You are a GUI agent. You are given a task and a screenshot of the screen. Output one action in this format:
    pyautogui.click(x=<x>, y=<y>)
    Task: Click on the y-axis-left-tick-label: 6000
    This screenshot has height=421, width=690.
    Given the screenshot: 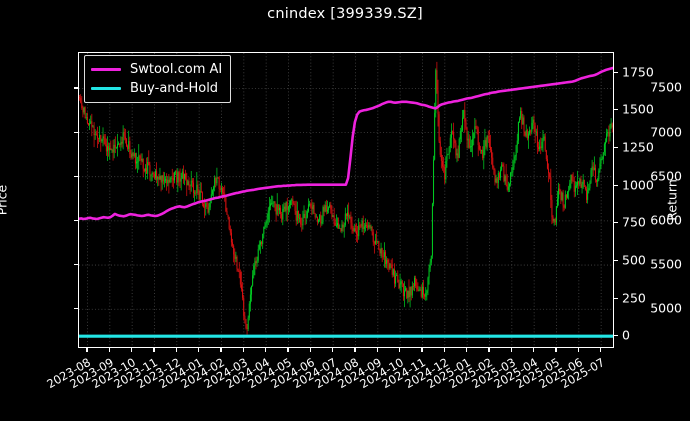 What is the action you would take?
    pyautogui.click(x=666, y=220)
    